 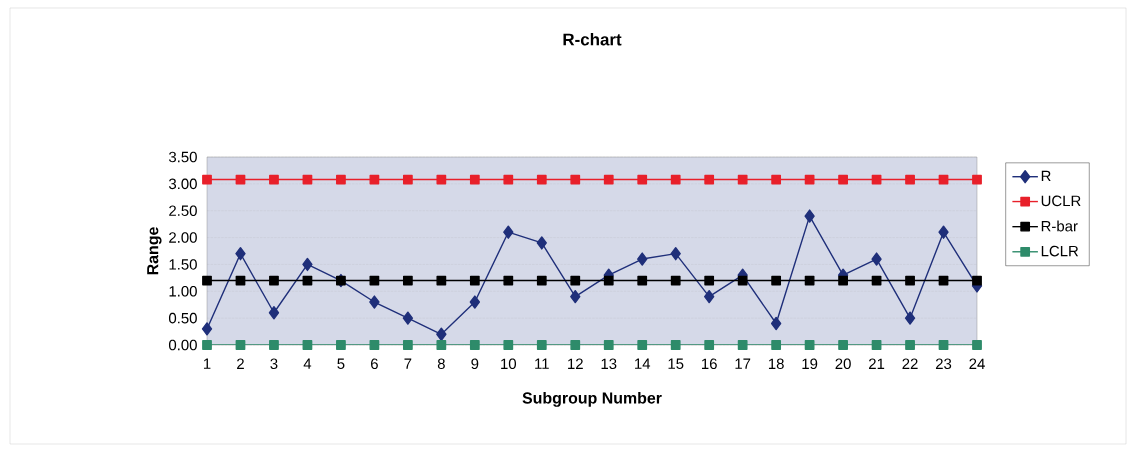 What do you see at coordinates (475, 364) in the screenshot?
I see `x-tick-label: 9` at bounding box center [475, 364].